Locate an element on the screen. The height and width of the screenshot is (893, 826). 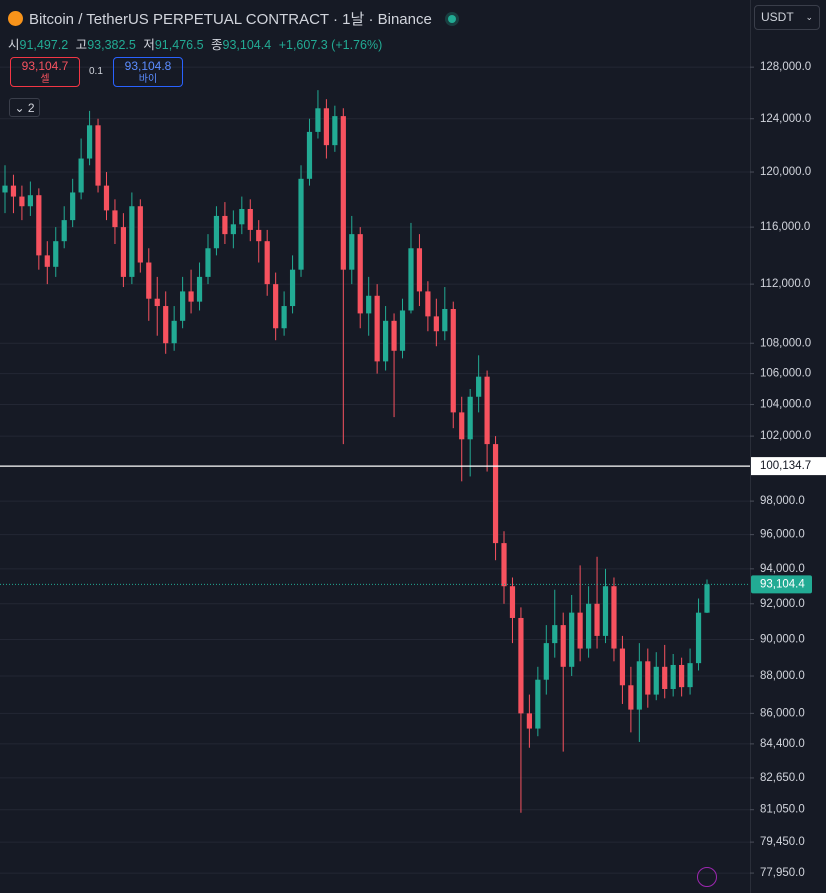
price-line-label: 100,134.7 is located at coordinates (785, 466).